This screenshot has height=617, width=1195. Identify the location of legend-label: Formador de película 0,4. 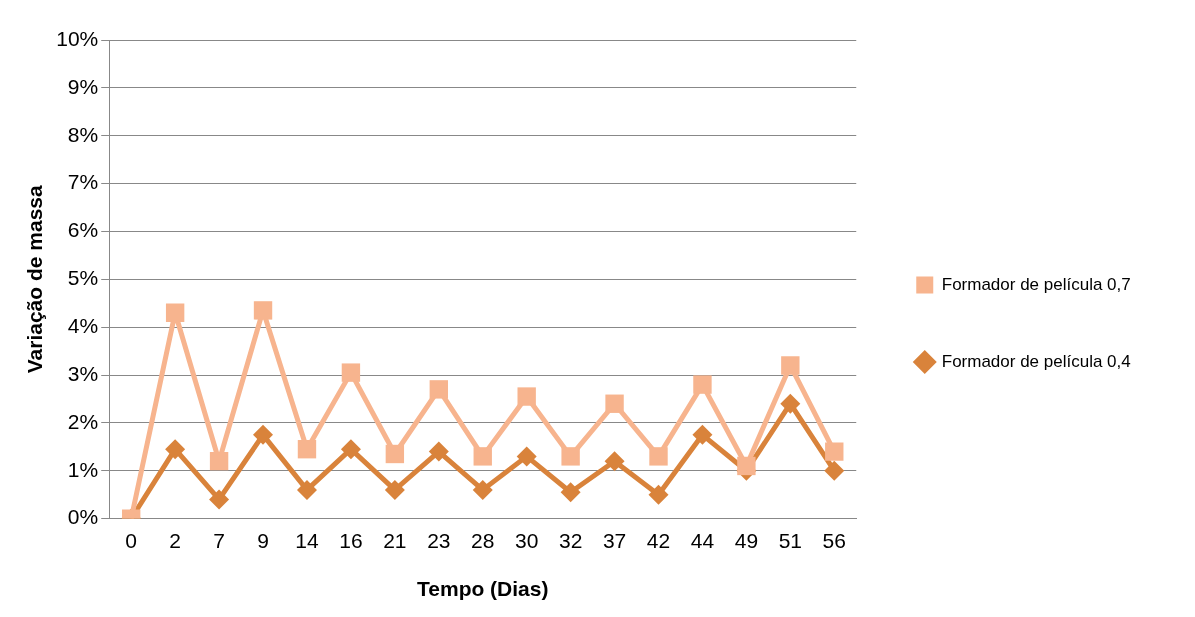
(1036, 361).